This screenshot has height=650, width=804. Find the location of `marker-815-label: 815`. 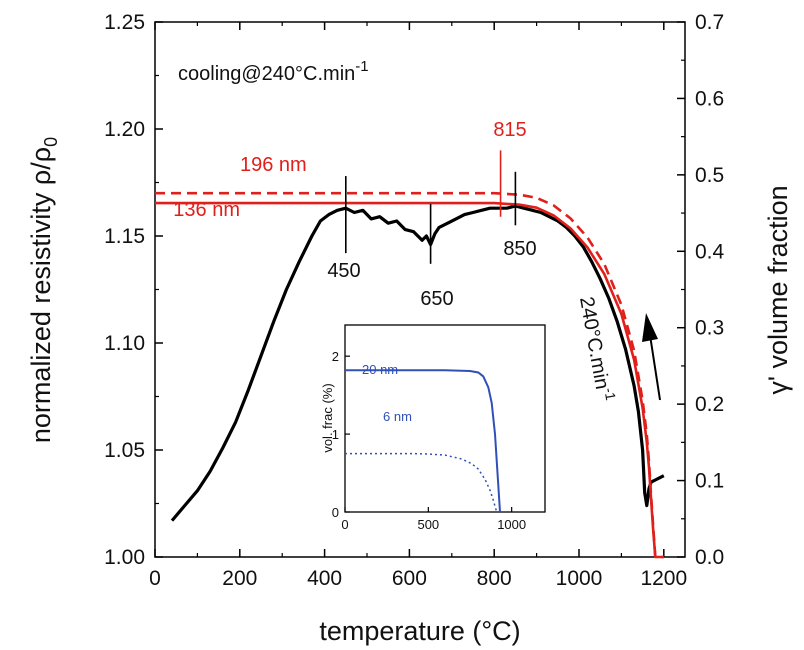

marker-815-label: 815 is located at coordinates (509, 130).